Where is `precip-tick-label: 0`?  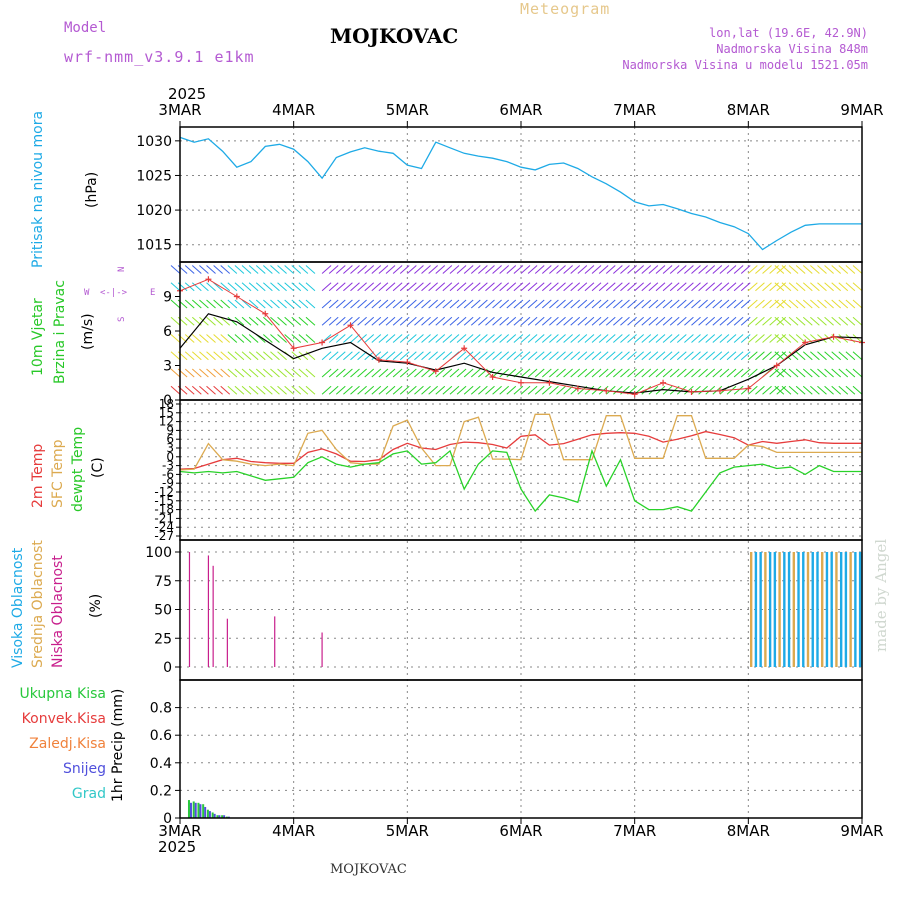
precip-tick-label: 0 is located at coordinates (167, 819).